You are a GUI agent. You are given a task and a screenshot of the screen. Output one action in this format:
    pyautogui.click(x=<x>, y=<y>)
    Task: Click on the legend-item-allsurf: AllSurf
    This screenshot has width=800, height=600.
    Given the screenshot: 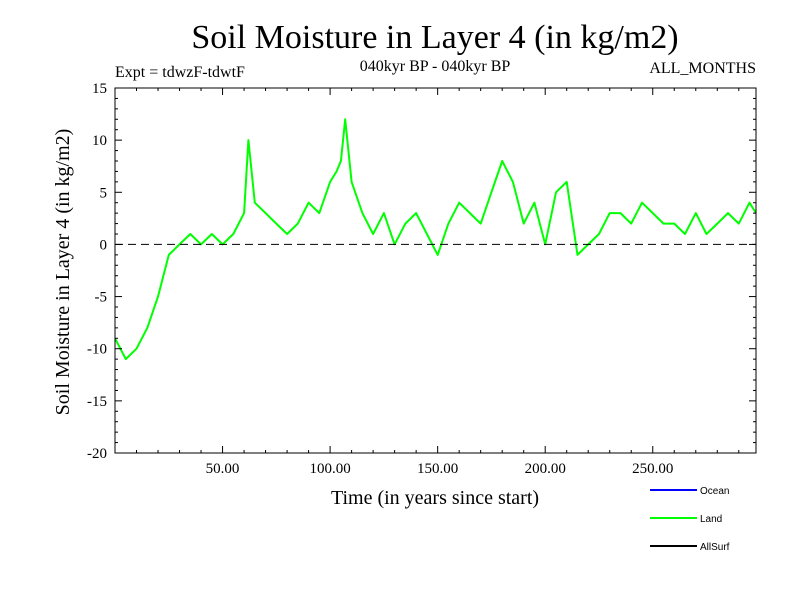 What is the action you would take?
    pyautogui.click(x=690, y=547)
    